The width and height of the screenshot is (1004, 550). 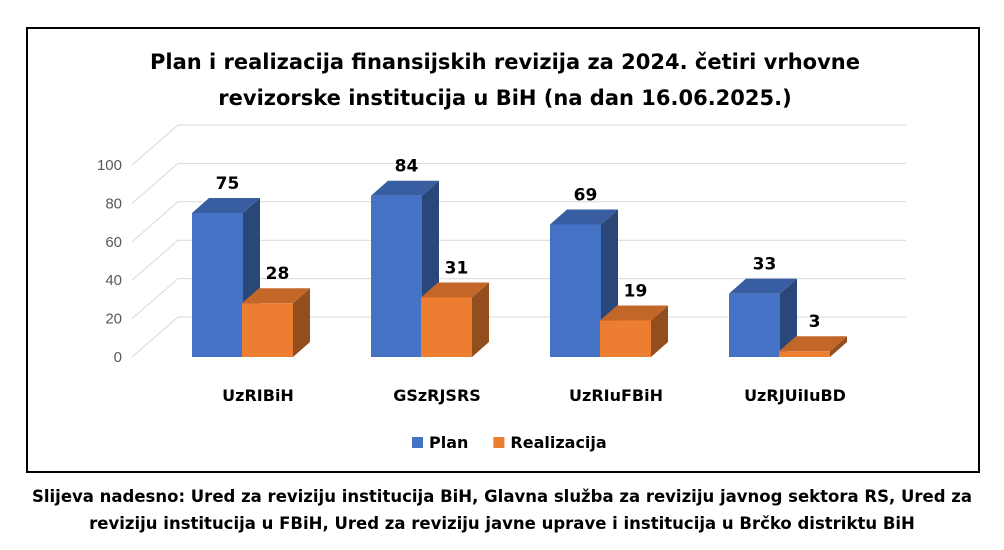 I want to click on data-label: 31, so click(x=457, y=268).